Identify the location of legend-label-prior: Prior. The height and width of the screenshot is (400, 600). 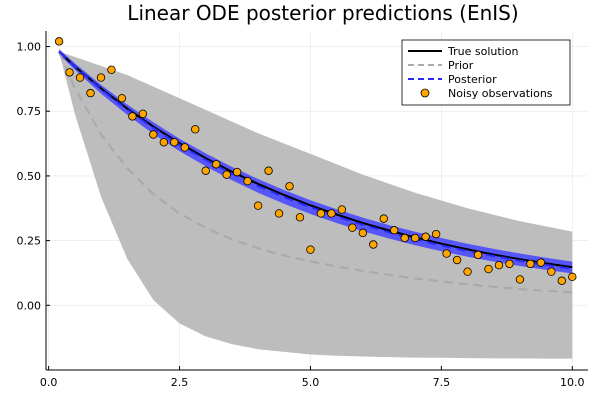
(461, 65).